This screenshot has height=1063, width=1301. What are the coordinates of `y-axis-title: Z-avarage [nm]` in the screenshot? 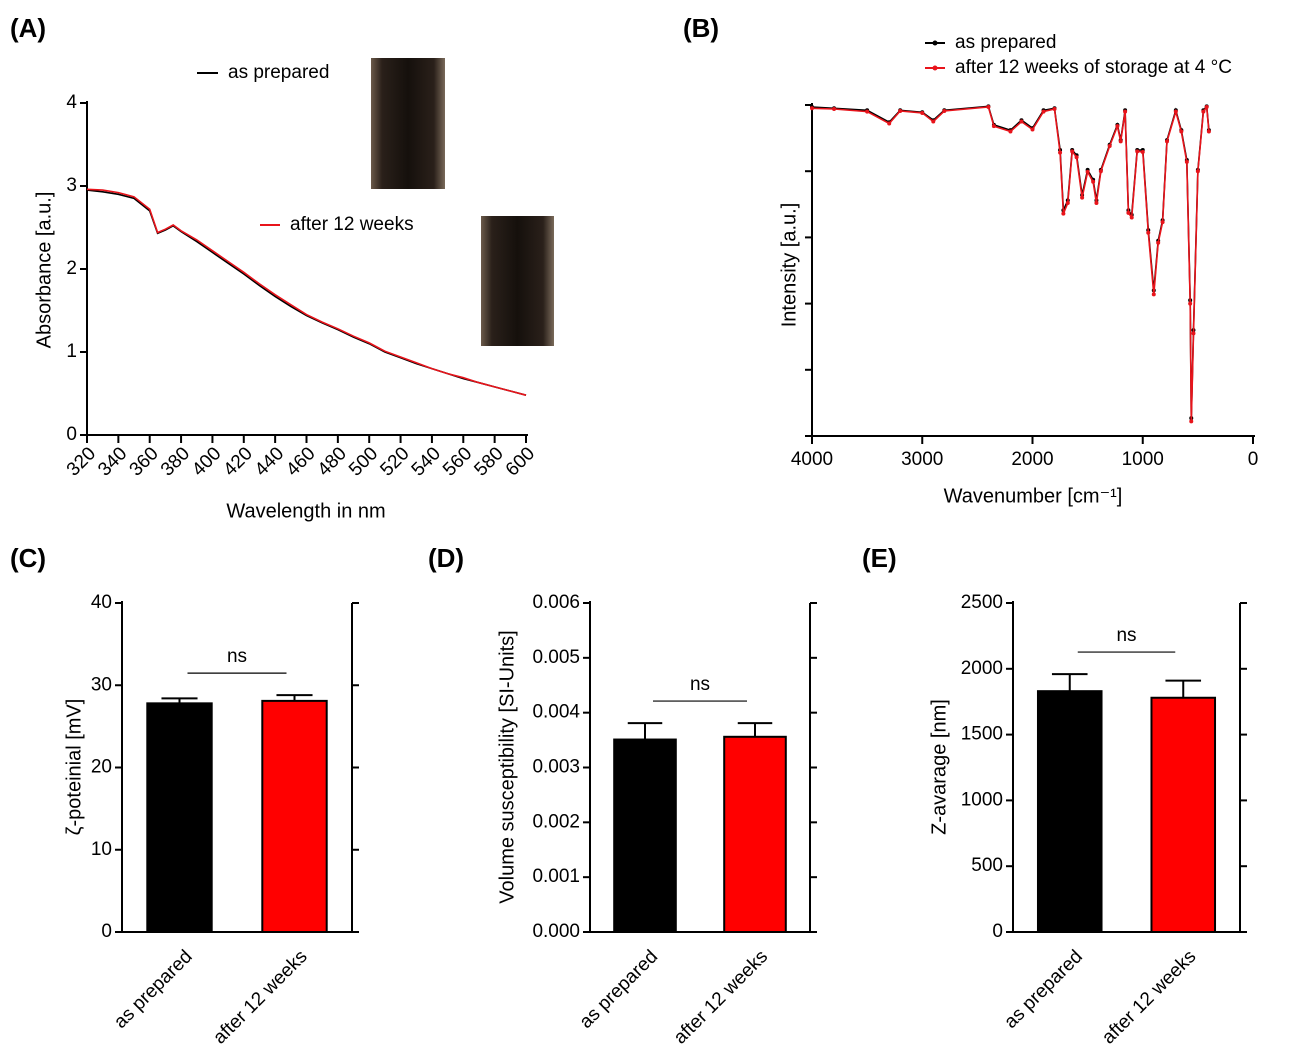 It's located at (939, 767).